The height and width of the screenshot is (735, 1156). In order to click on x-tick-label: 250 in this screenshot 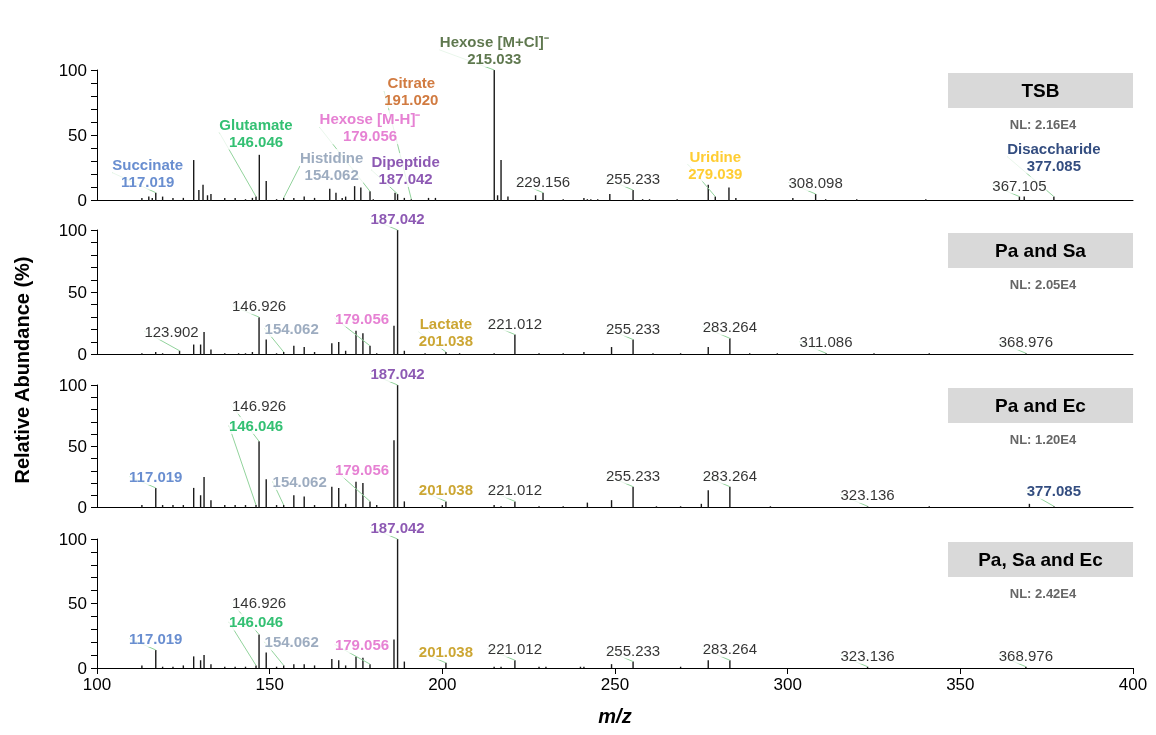, I will do `click(615, 684)`.